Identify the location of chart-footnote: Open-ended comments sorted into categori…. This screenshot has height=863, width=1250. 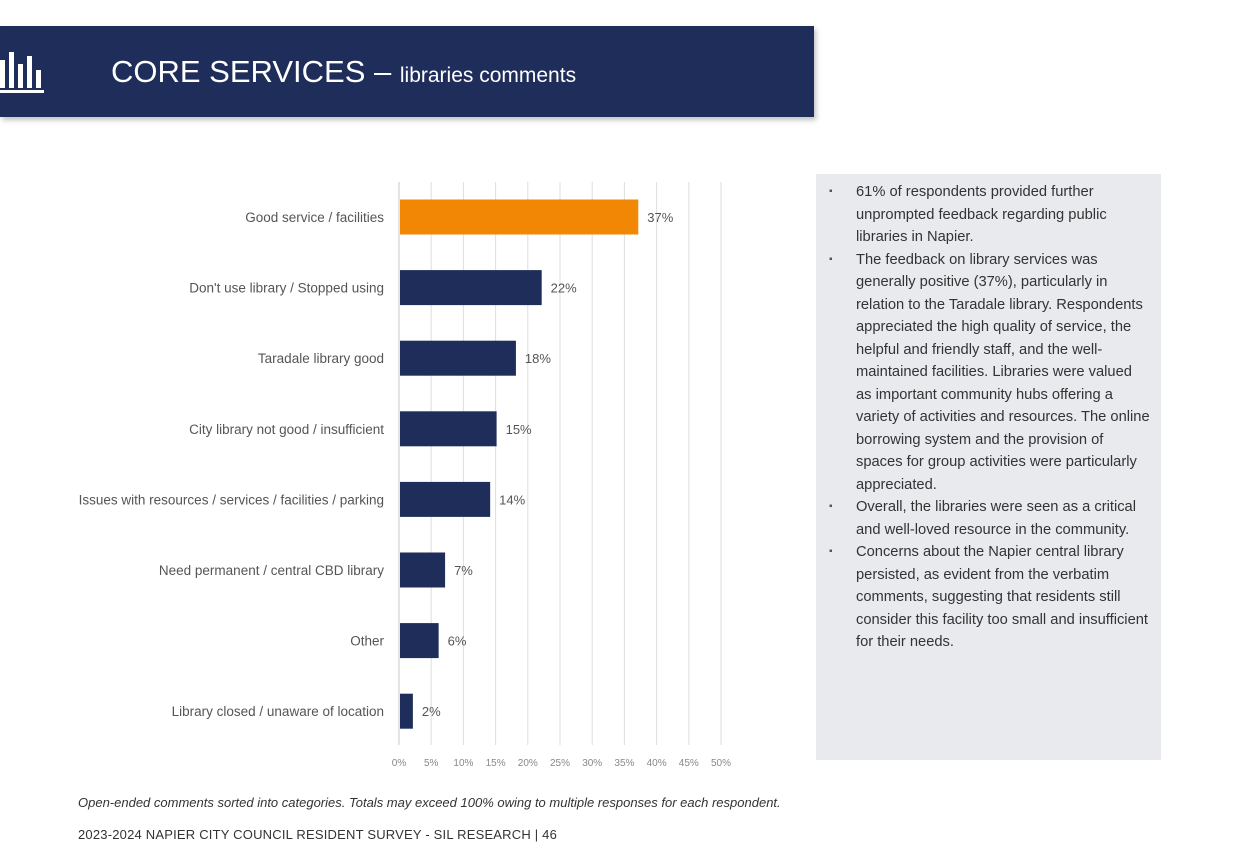
(429, 802).